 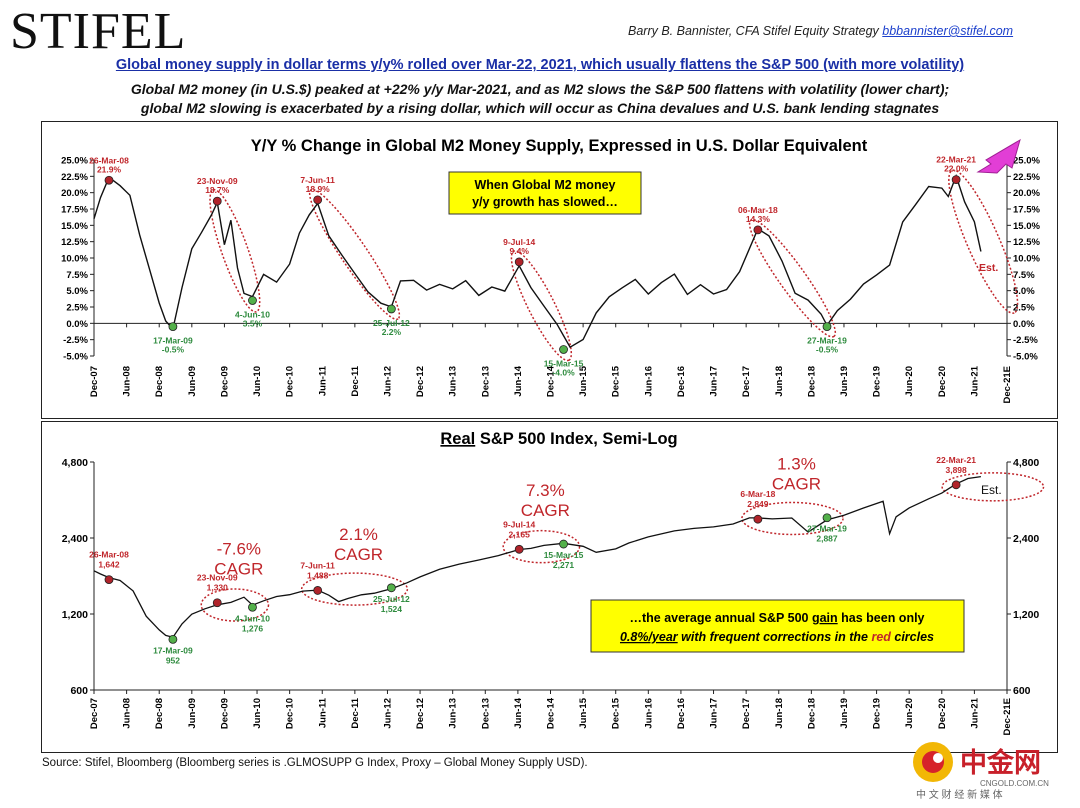 I want to click on sp500-callout-box, so click(x=777, y=626).